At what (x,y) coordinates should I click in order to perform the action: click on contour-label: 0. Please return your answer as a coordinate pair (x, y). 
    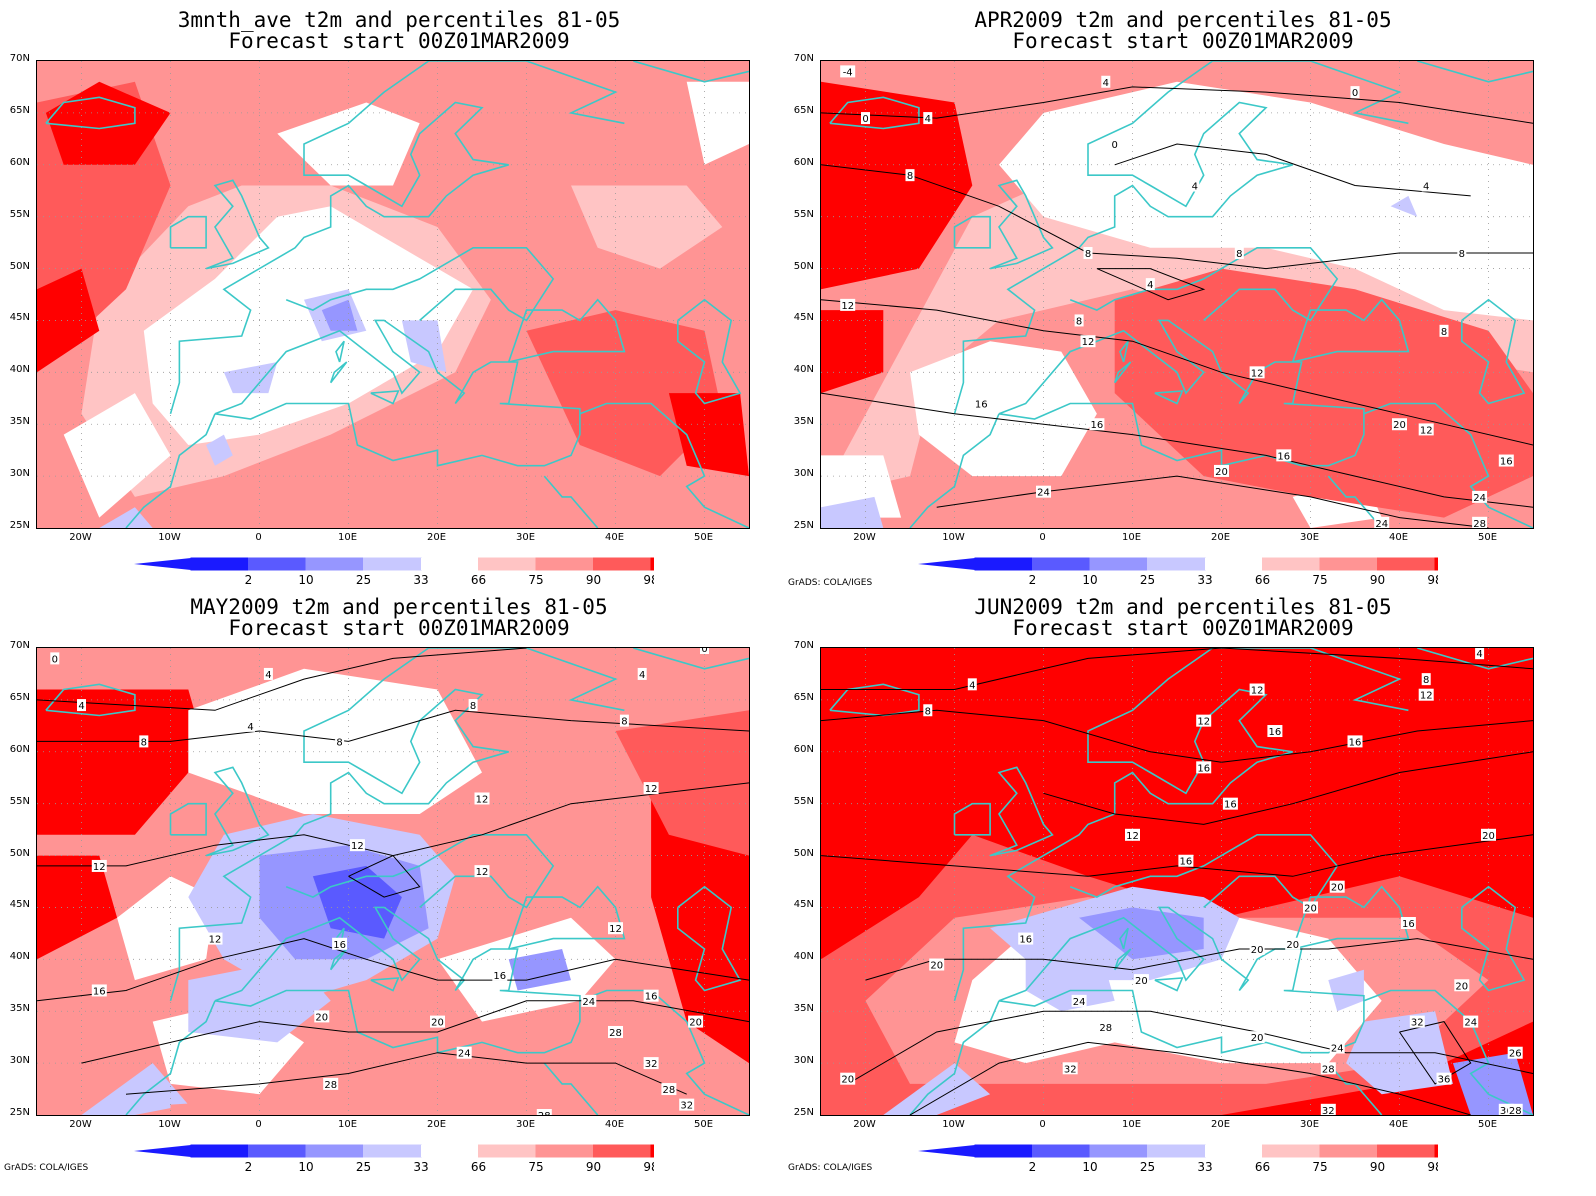
    Looking at the image, I should click on (1355, 93).